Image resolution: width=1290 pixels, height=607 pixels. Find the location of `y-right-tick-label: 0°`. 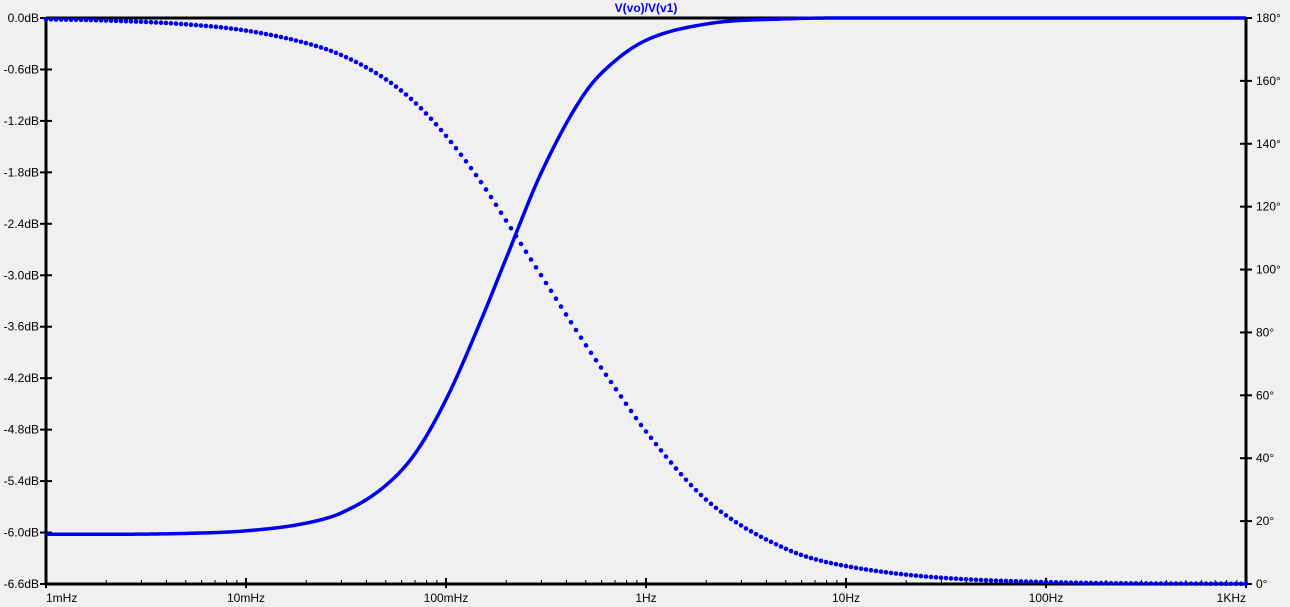

y-right-tick-label: 0° is located at coordinates (1262, 584).